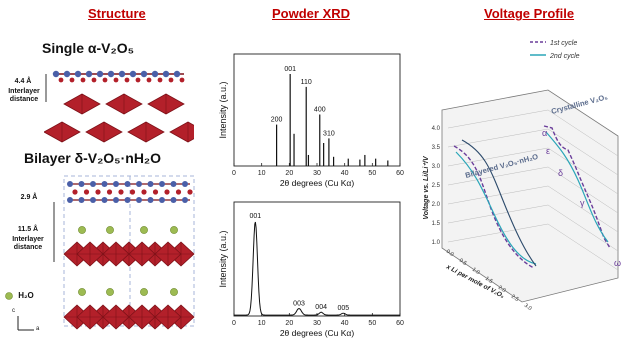 The image size is (633, 338). Describe the element at coordinates (119, 118) in the screenshot. I see `single-octahedra` at that location.